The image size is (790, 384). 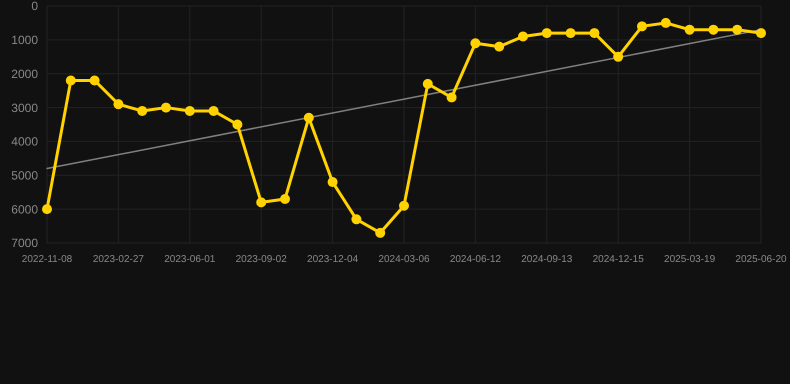 What do you see at coordinates (24, 209) in the screenshot?
I see `y-tick-label: 6000` at bounding box center [24, 209].